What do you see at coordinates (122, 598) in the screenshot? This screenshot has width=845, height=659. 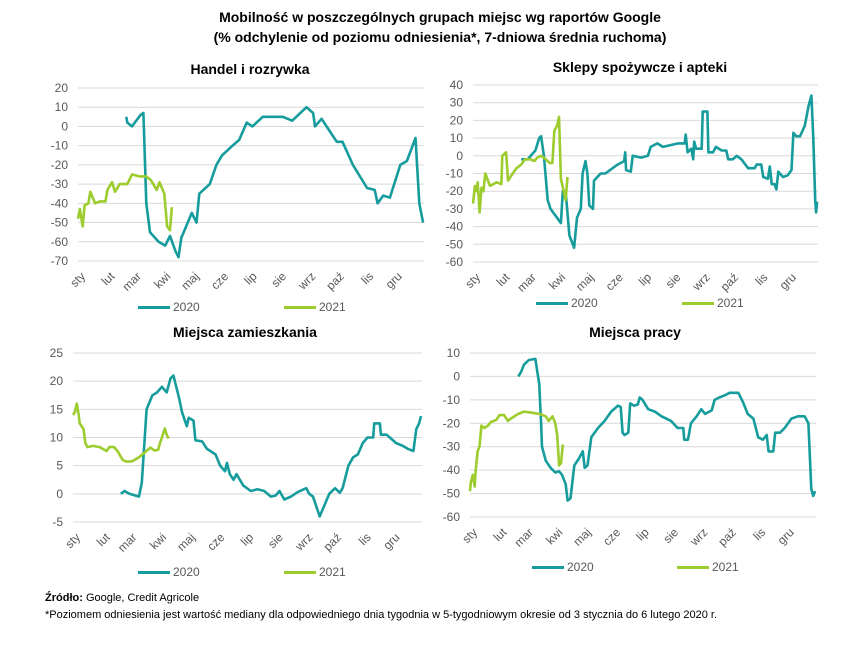 I see `source-note: Źródło: Google, Credit Agricole` at bounding box center [122, 598].